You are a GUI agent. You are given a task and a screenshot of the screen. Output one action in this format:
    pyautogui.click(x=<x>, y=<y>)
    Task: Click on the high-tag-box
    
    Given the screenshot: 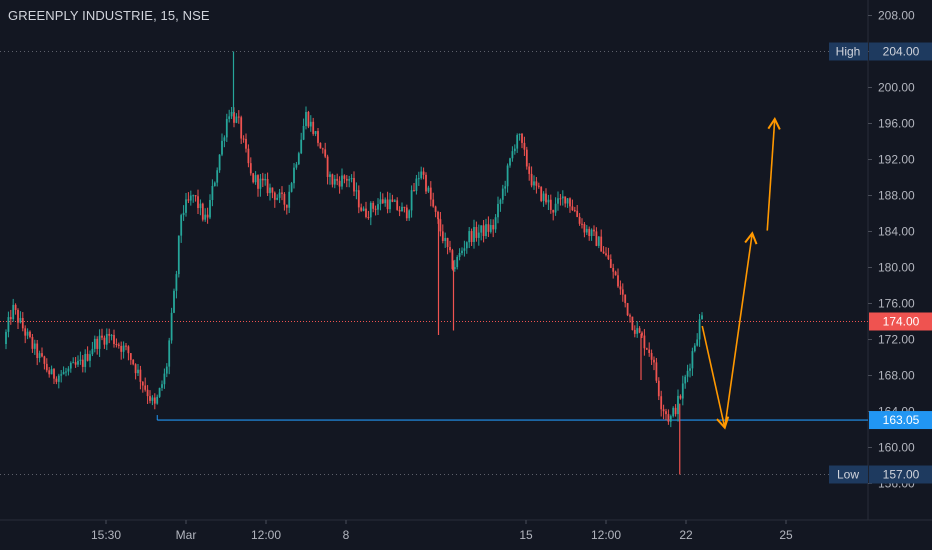 What is the action you would take?
    pyautogui.click(x=848, y=51)
    